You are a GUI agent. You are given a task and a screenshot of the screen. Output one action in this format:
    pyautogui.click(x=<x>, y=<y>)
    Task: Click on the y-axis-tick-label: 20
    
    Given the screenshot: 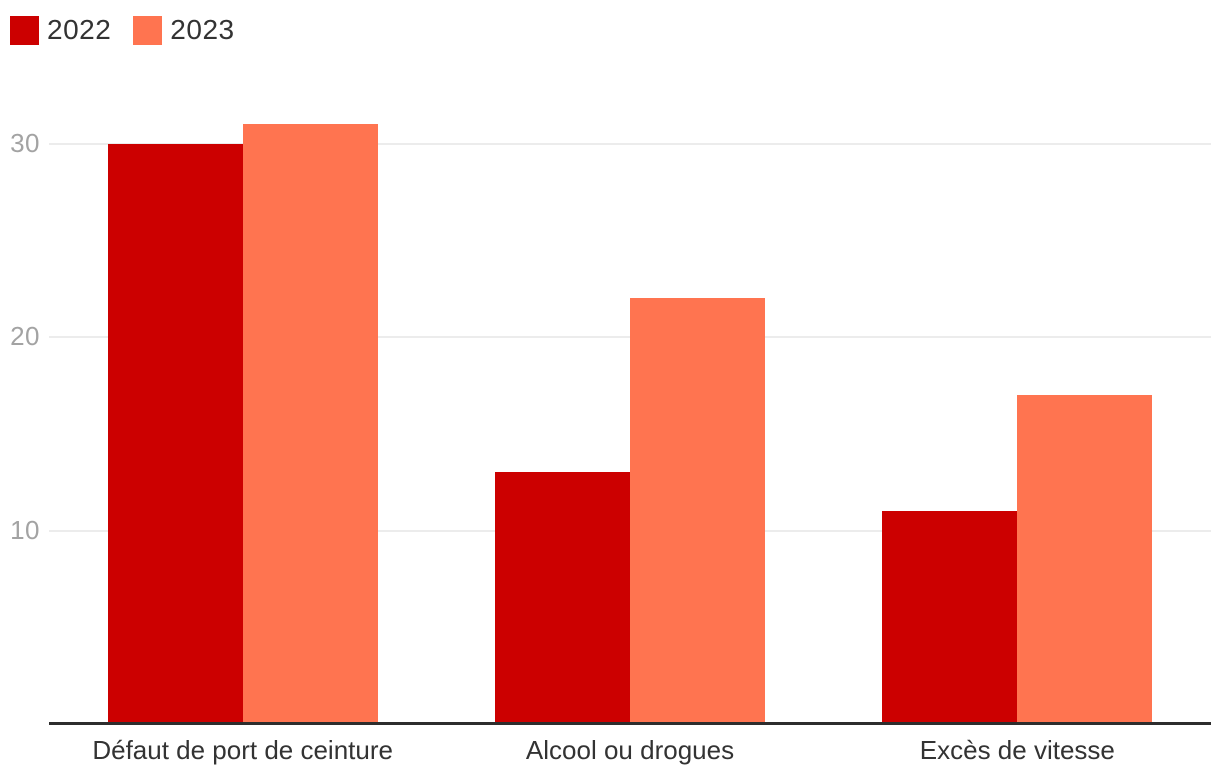 What is the action you would take?
    pyautogui.click(x=25, y=336)
    